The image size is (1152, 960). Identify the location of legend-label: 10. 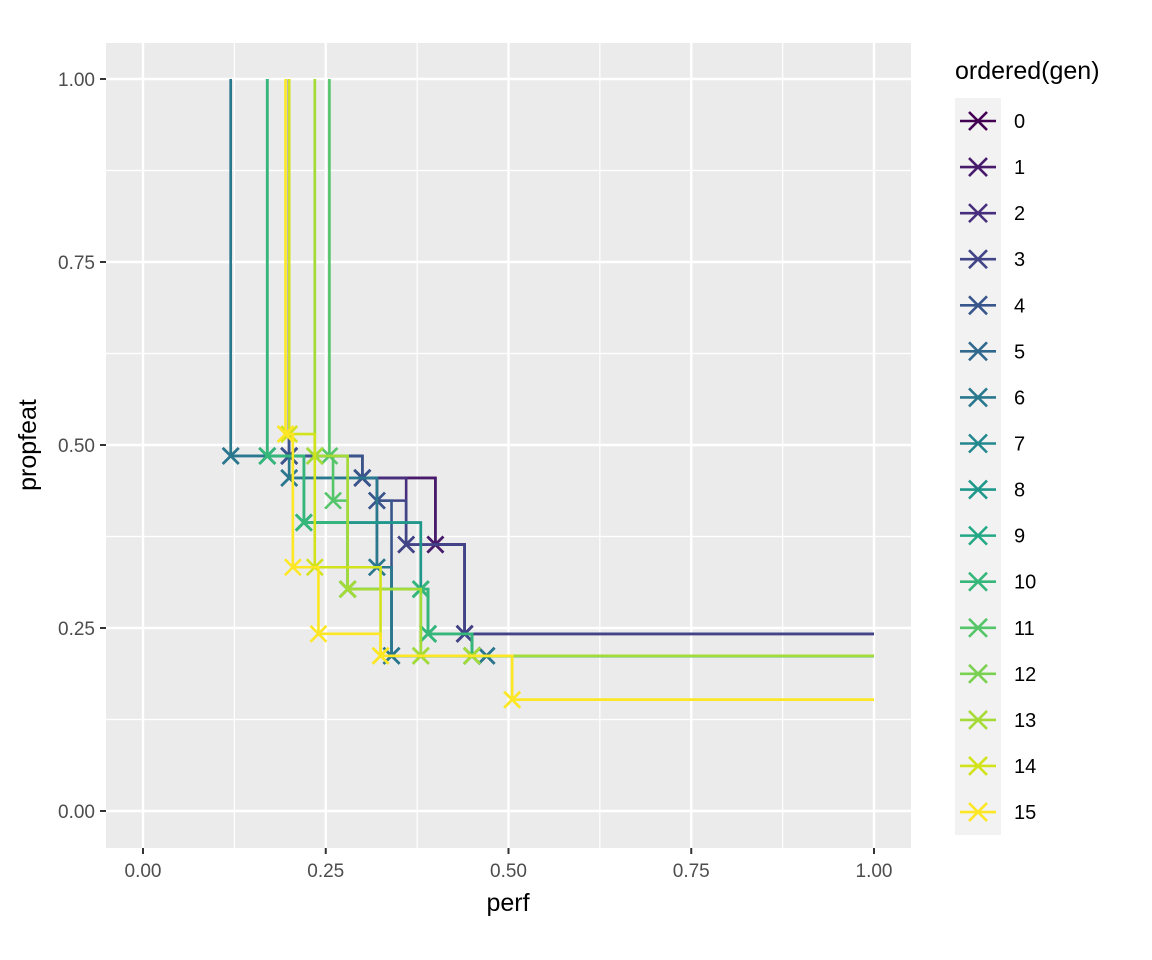
(1025, 583).